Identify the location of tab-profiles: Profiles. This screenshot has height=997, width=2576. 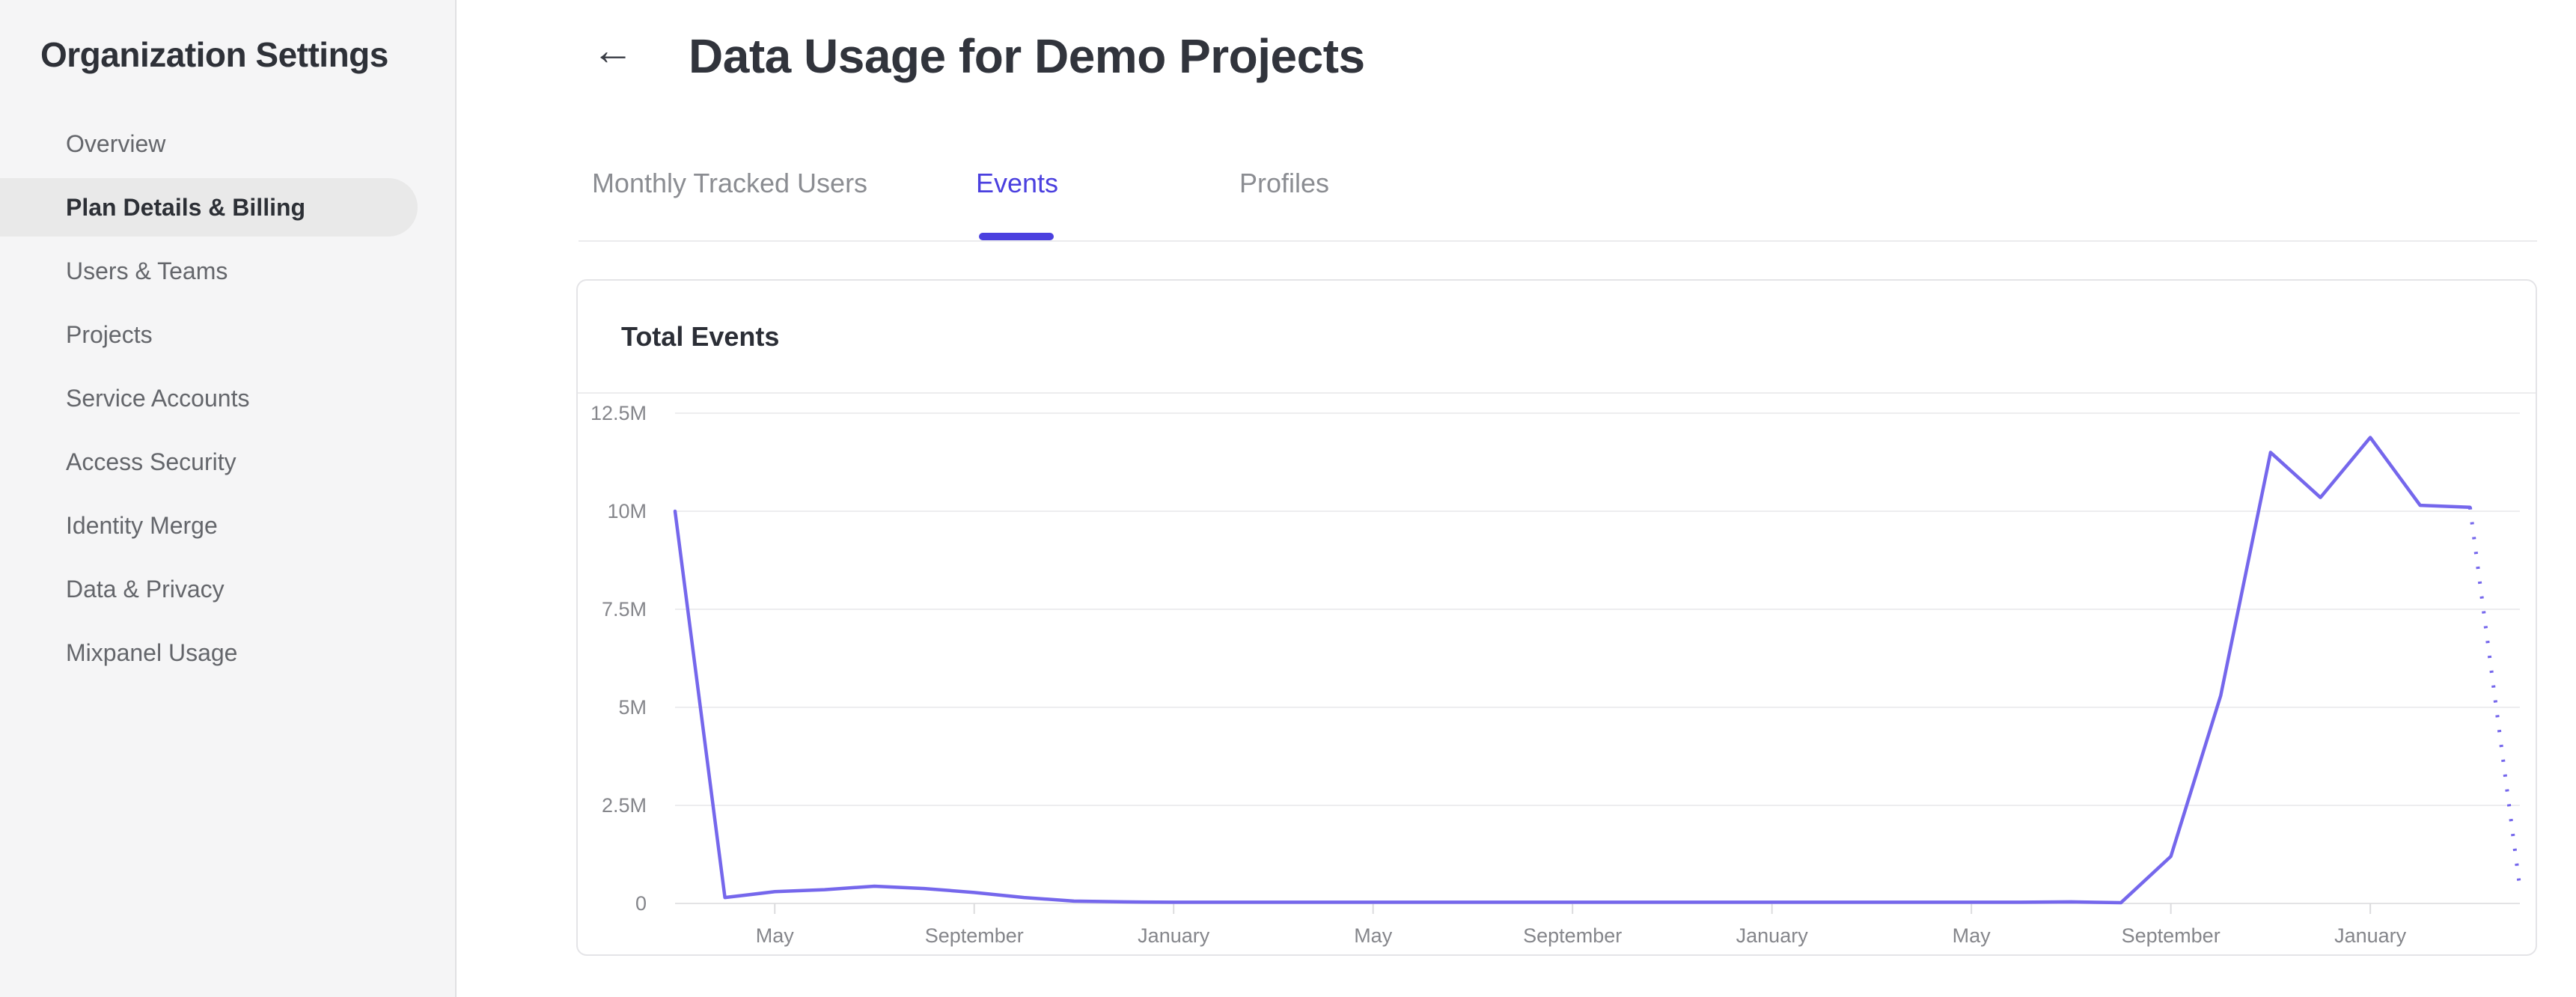
(1284, 183).